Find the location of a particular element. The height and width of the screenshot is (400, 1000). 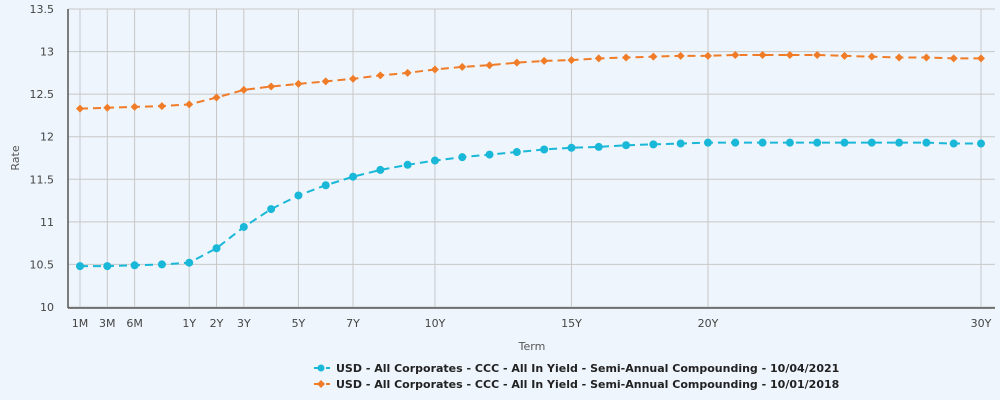

x-tick-label: 15Y is located at coordinates (571, 323).